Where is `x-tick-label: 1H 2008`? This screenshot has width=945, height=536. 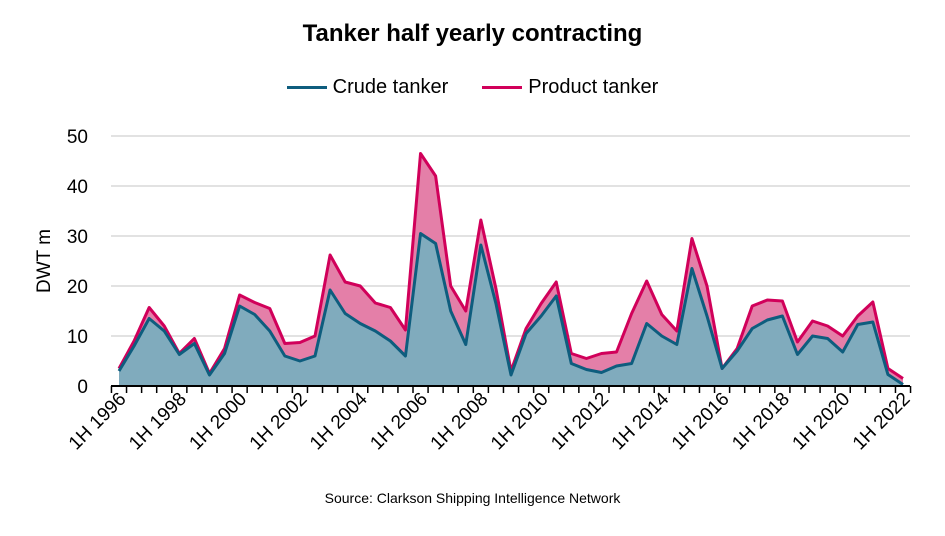
x-tick-label: 1H 2008 is located at coordinates (460, 422).